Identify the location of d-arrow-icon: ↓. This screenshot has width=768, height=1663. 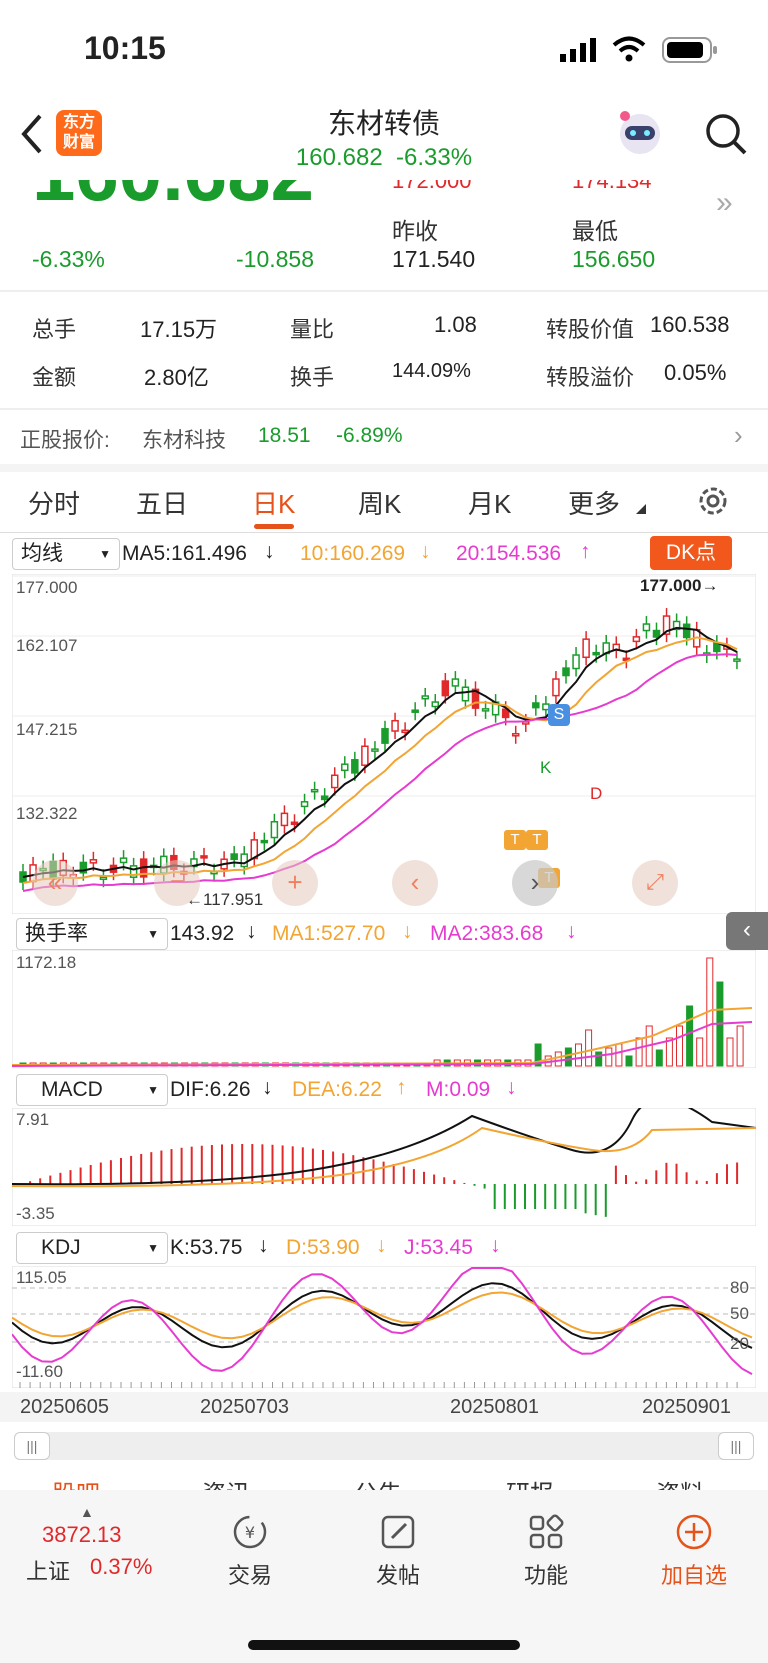
(381, 1245).